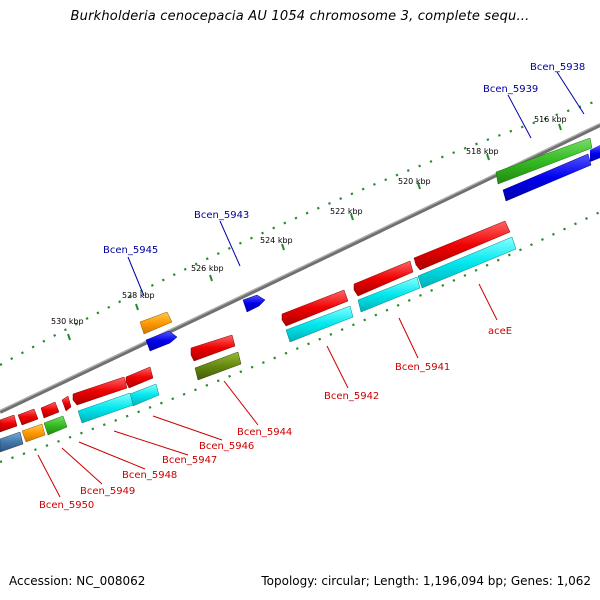 The width and height of the screenshot is (600, 600). Describe the element at coordinates (414, 181) in the screenshot. I see `tick-label: 520 kbp` at that location.